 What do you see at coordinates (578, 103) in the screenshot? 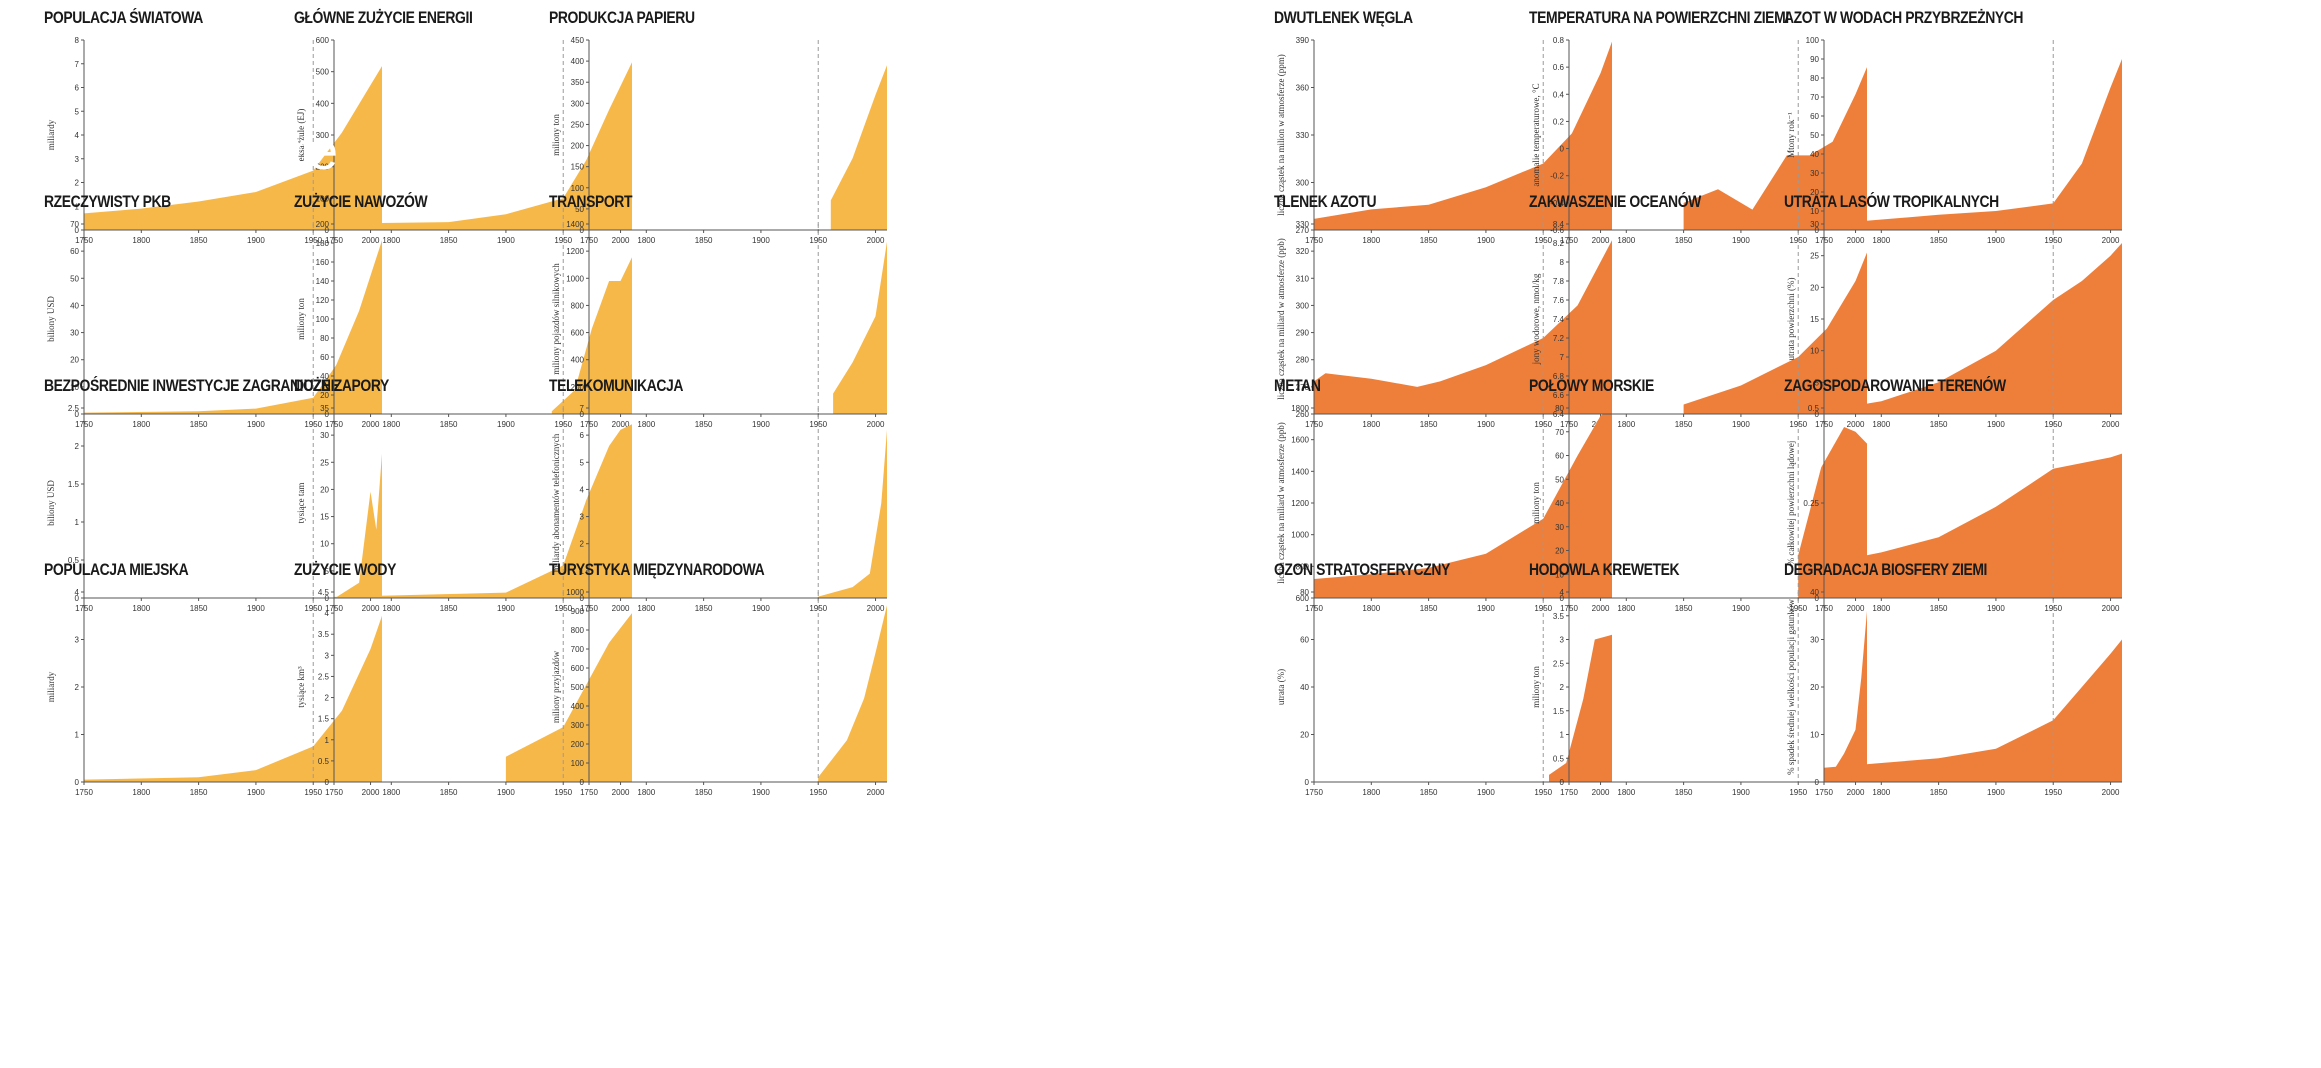
I see `y-tick-label: 300` at bounding box center [578, 103].